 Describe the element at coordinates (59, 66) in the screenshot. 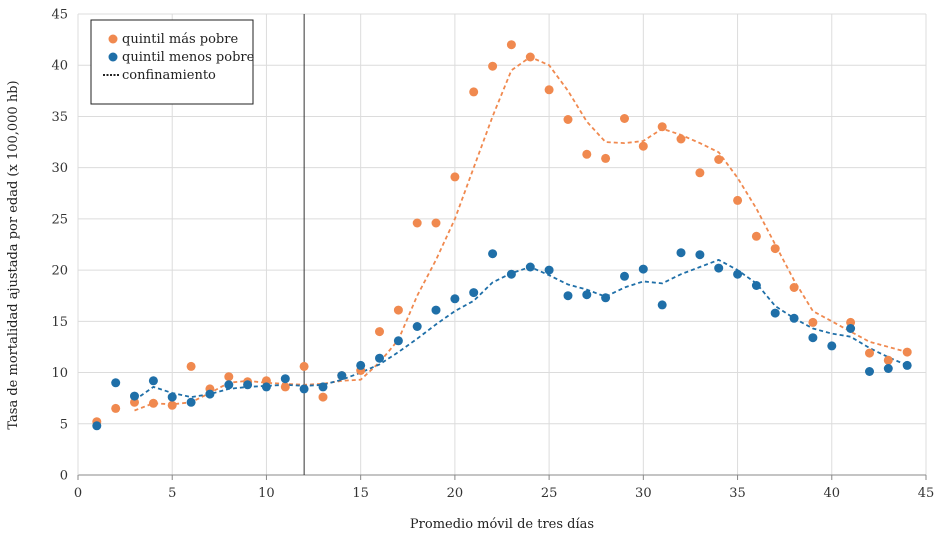

I see `y-tick-label: 40` at that location.